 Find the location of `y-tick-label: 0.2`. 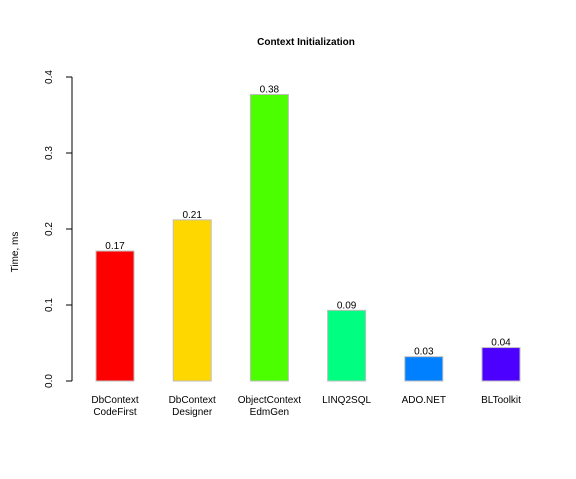

y-tick-label: 0.2 is located at coordinates (49, 229).